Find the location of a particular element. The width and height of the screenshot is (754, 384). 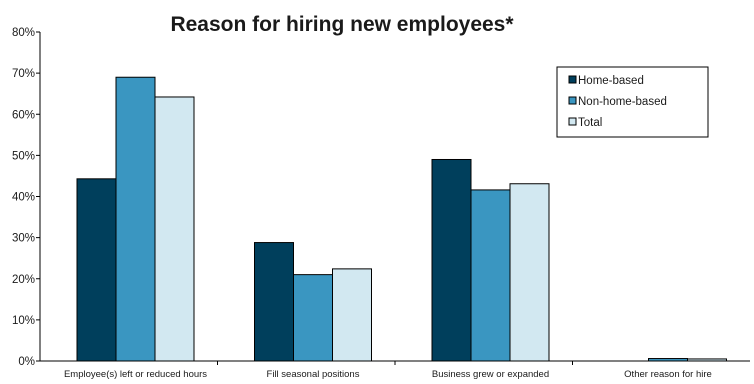

y-tick-label: 40% is located at coordinates (23, 198).